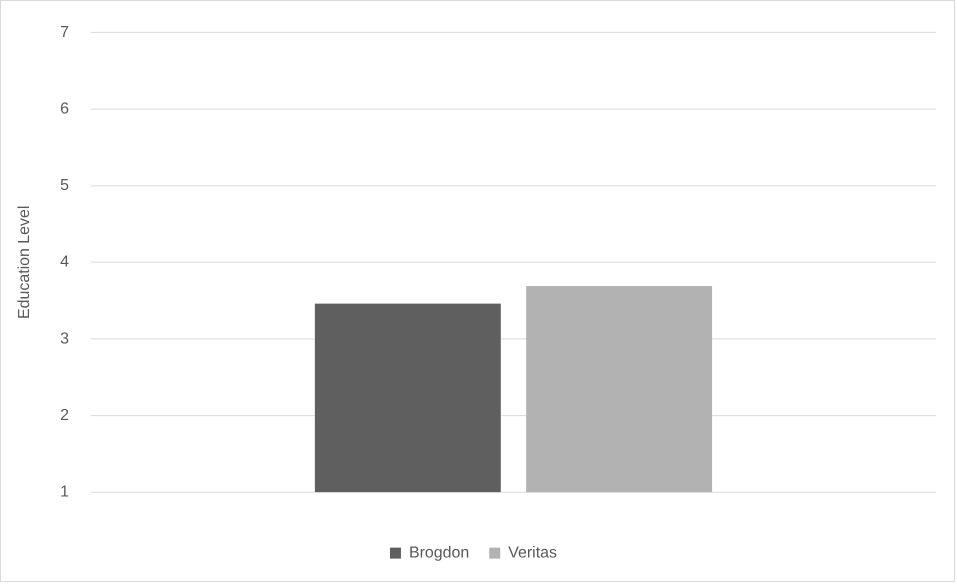 The height and width of the screenshot is (584, 957). What do you see at coordinates (439, 553) in the screenshot?
I see `legend-label: Brogdon` at bounding box center [439, 553].